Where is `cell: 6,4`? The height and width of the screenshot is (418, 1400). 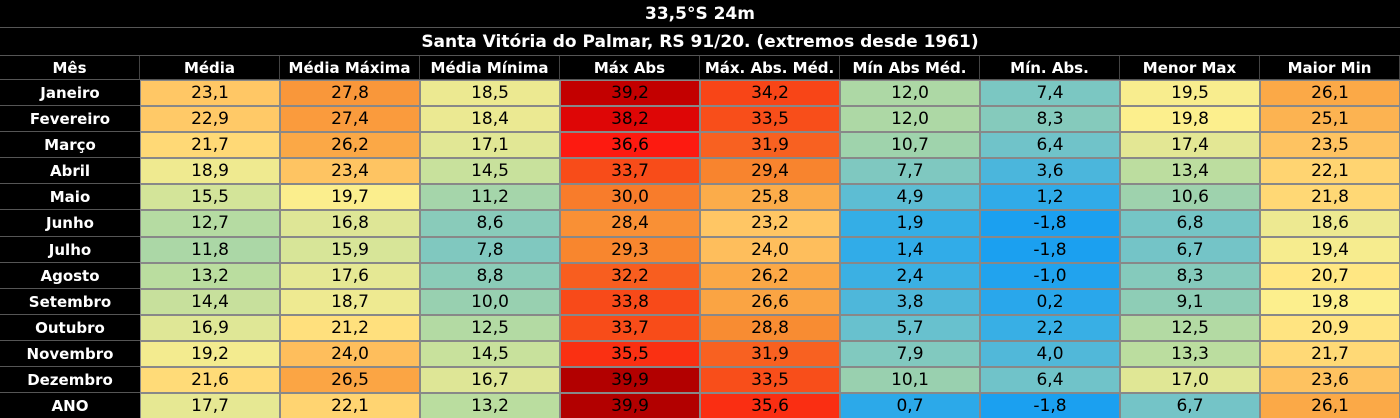 cell: 6,4 is located at coordinates (1050, 145).